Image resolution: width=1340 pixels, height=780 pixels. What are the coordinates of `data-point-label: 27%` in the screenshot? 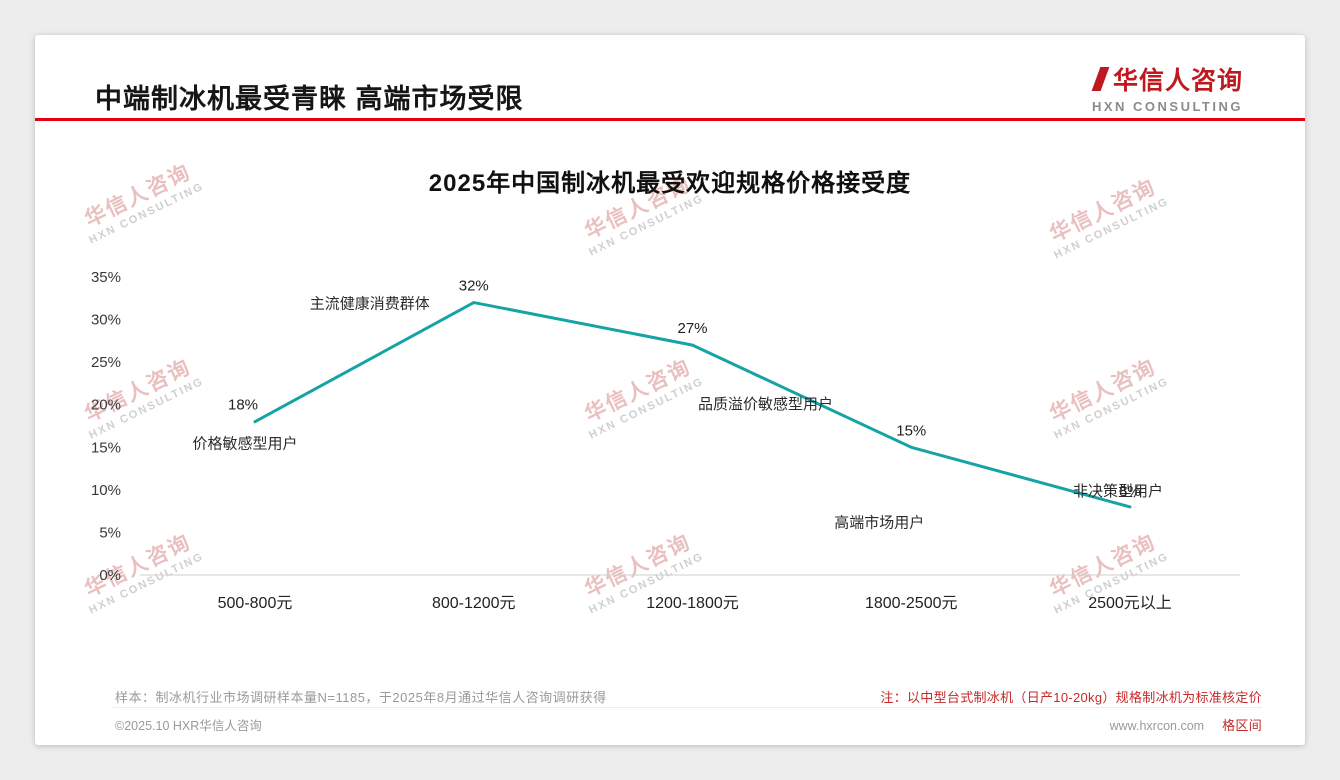 It's located at (692, 328).